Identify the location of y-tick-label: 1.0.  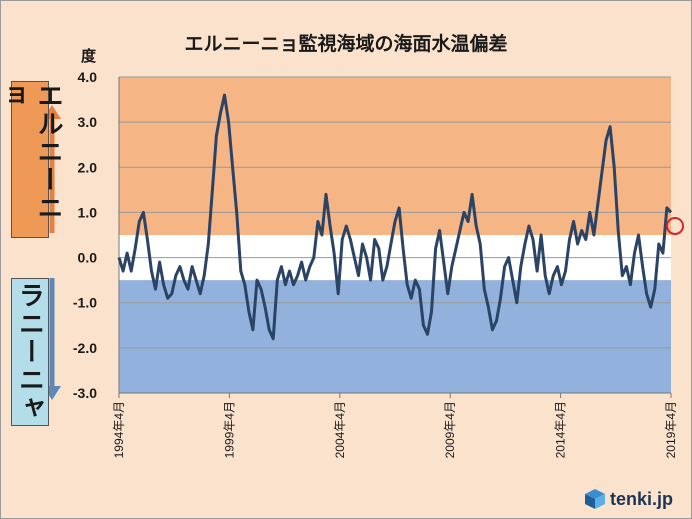
(88, 212).